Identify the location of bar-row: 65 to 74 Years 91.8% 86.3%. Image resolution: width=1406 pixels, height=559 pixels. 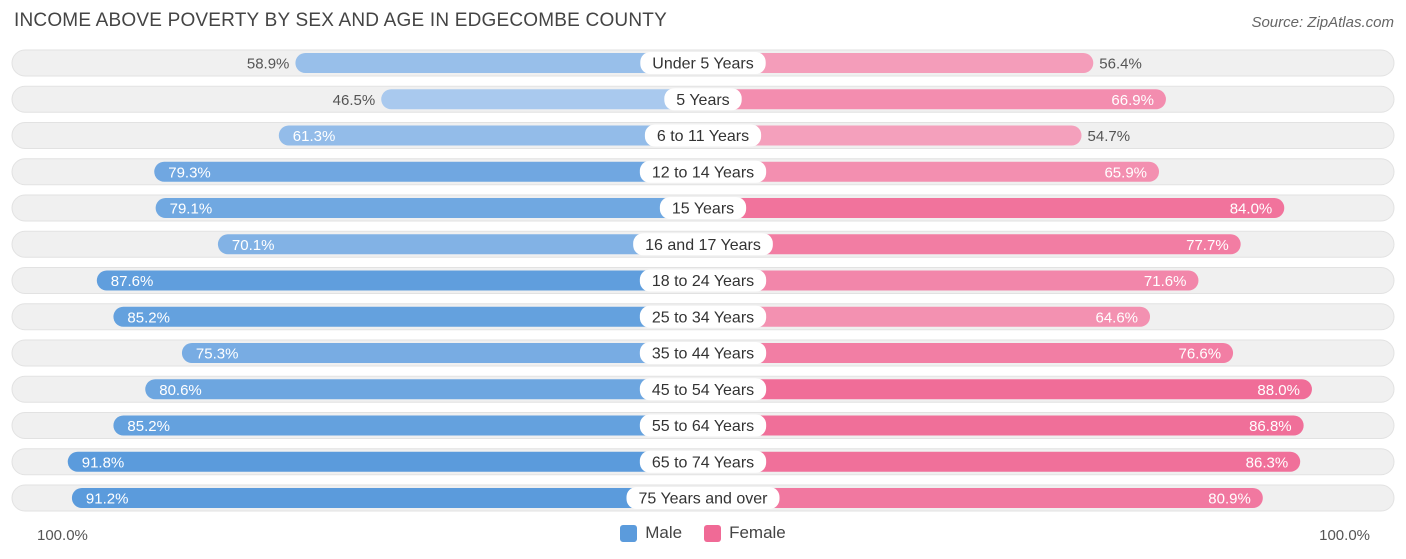
(703, 462).